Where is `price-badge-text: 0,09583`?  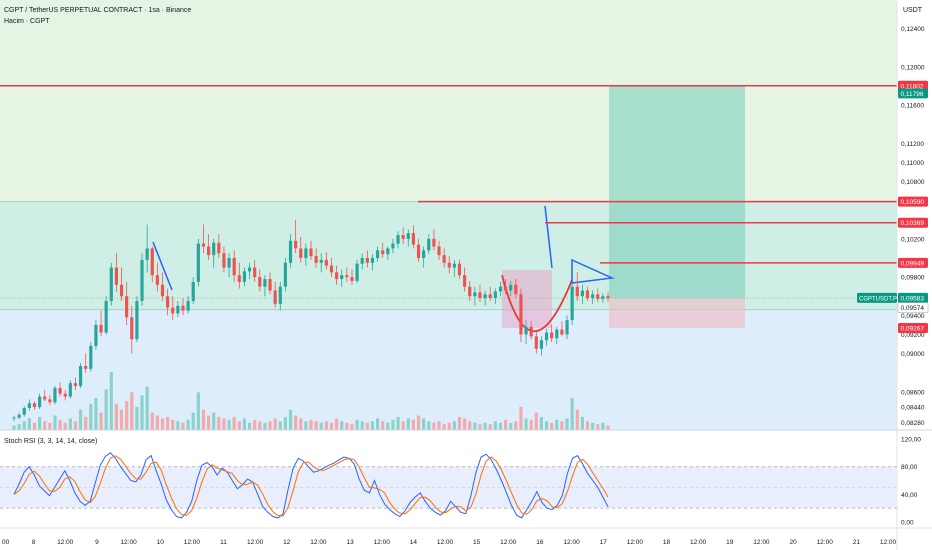
price-badge-text: 0,09583 is located at coordinates (913, 298).